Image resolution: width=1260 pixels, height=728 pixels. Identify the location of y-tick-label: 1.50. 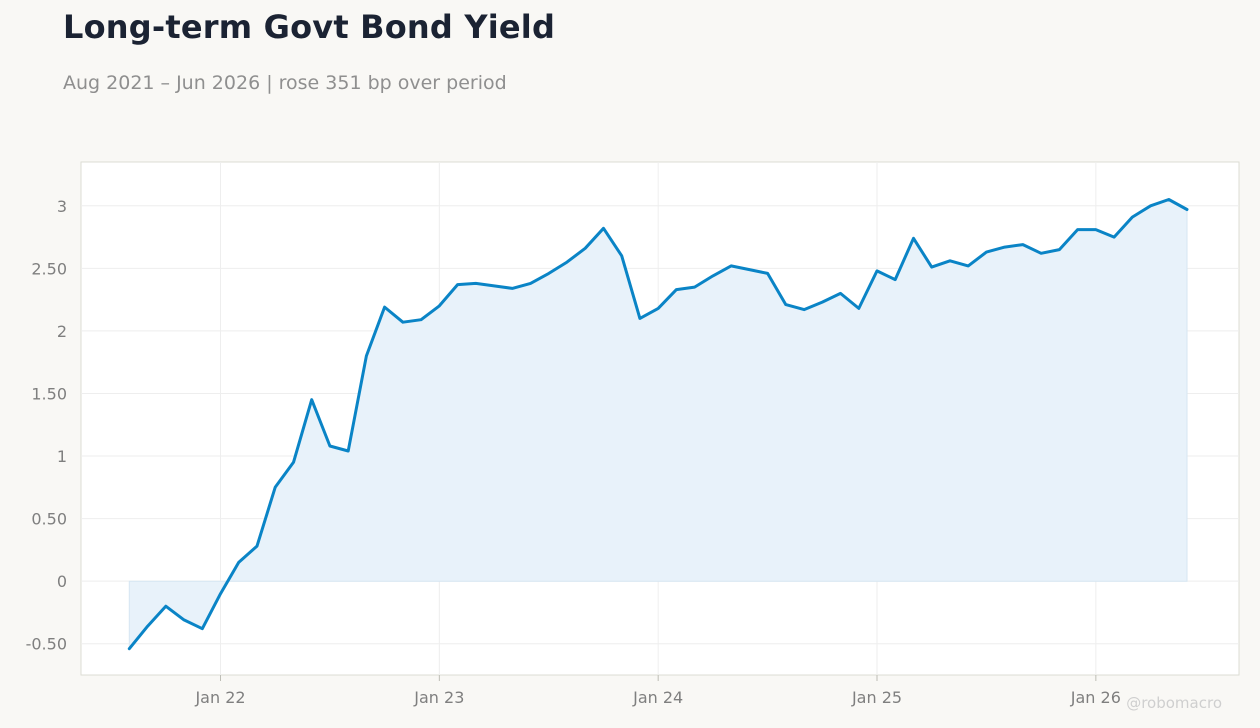
(49, 393).